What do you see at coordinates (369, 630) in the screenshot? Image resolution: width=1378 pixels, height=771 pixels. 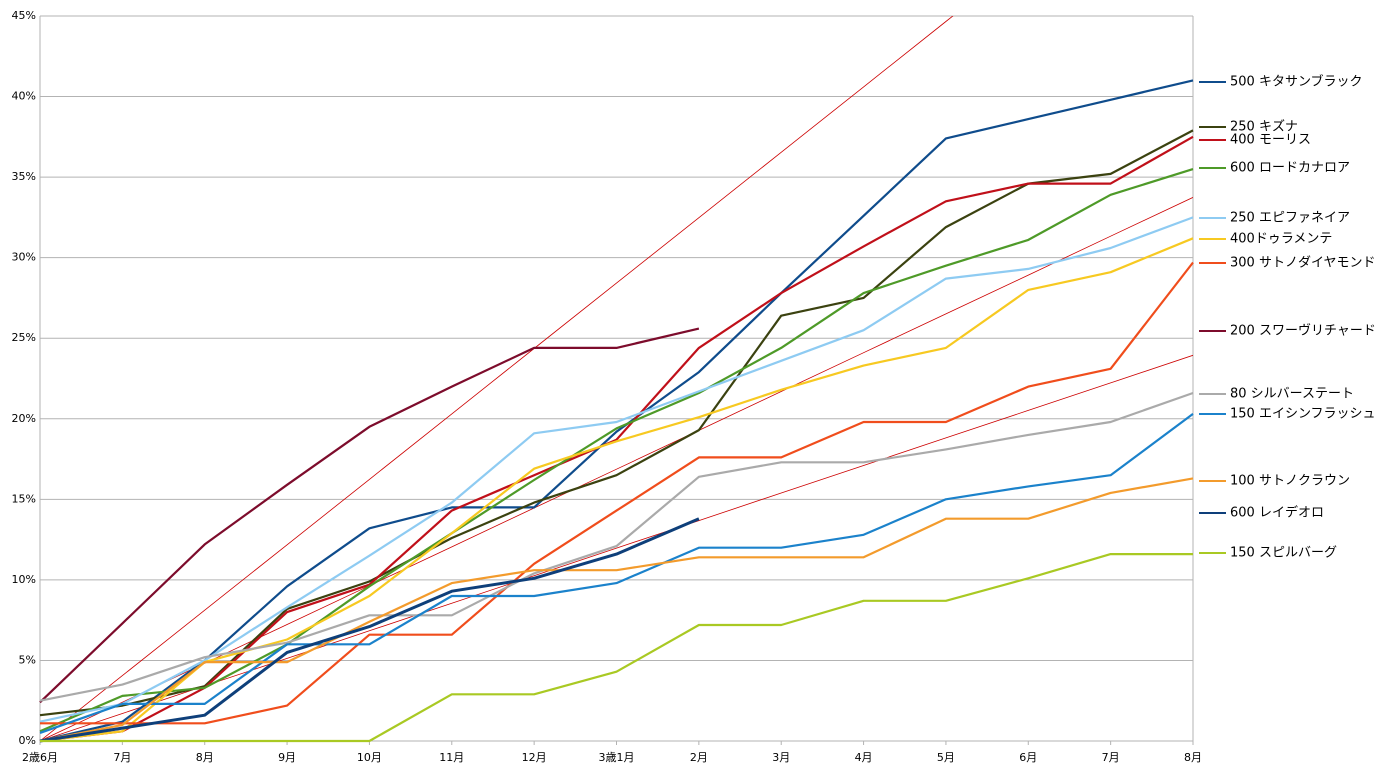 I see `series-line` at bounding box center [369, 630].